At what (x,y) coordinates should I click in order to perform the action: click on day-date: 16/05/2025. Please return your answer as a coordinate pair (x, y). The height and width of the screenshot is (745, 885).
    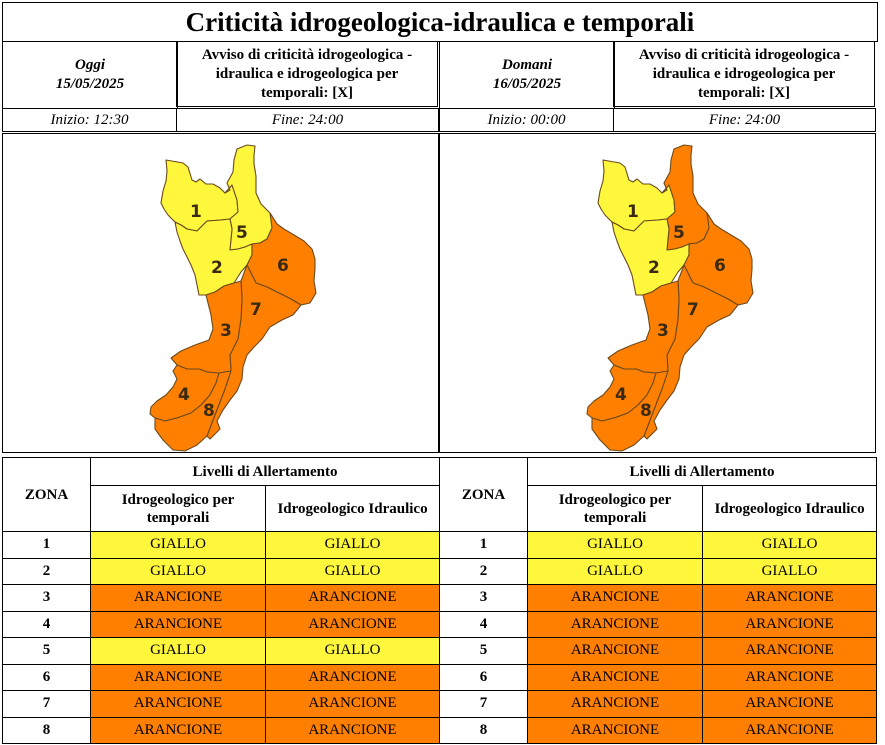
    Looking at the image, I should click on (527, 84).